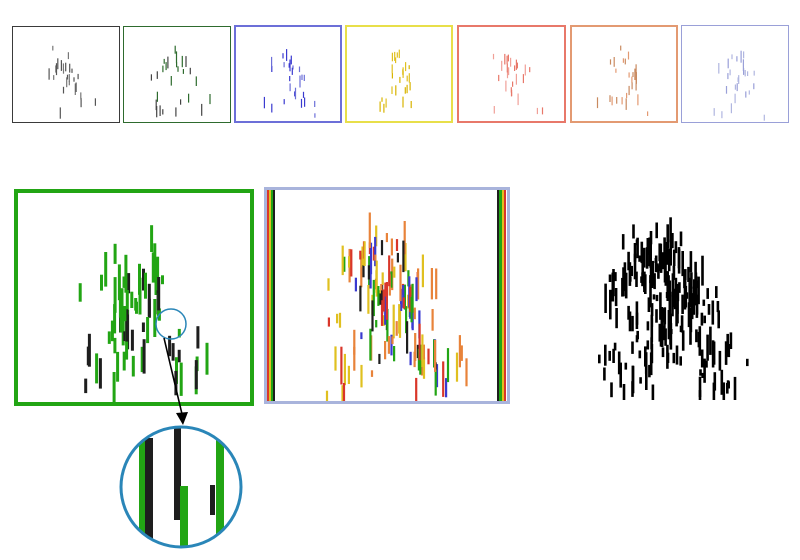 This screenshot has width=800, height=560. Describe the element at coordinates (180, 81) in the screenshot. I see `thumbnail-green-strokes` at that location.